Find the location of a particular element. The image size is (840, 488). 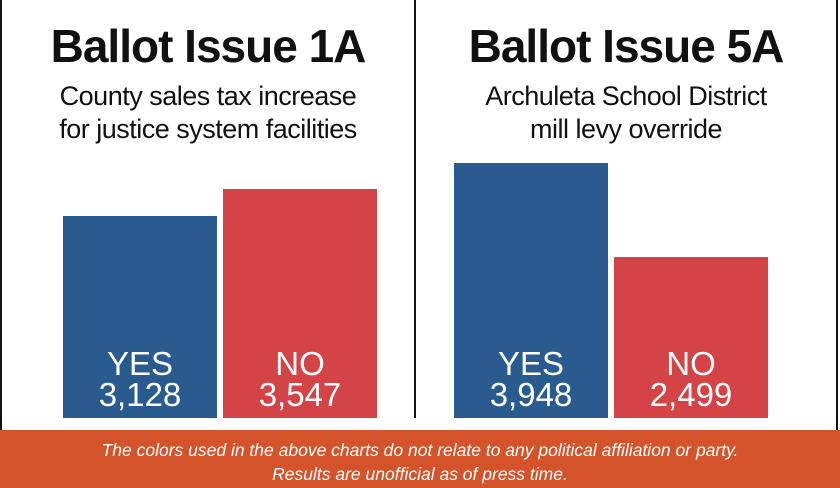

bar-no: NO 2,499 is located at coordinates (691, 337).